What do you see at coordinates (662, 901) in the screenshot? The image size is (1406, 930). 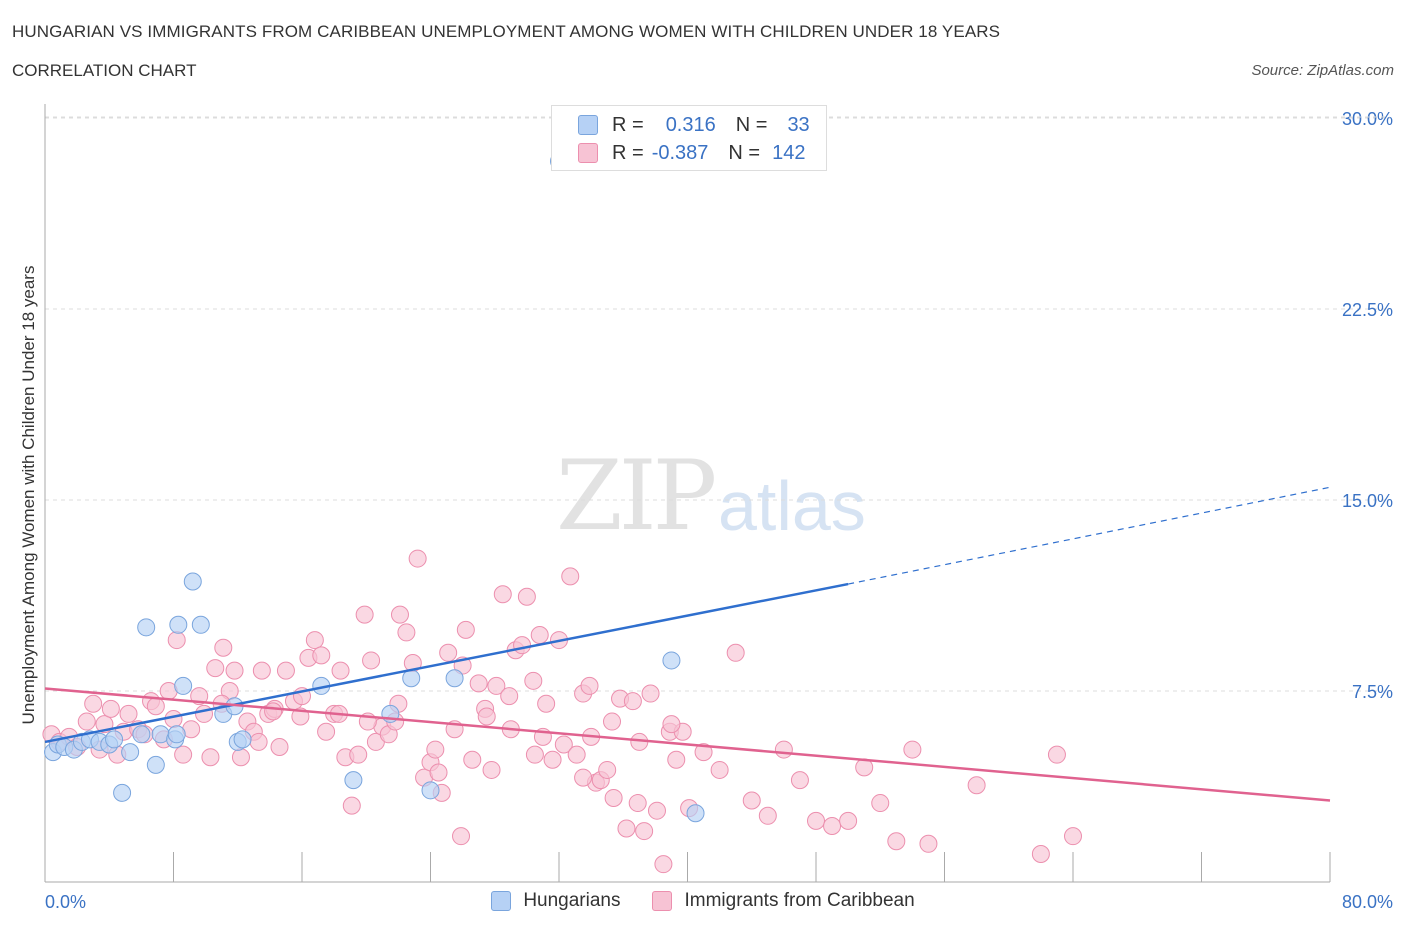 I see `series-swatch-caribbean` at bounding box center [662, 901].